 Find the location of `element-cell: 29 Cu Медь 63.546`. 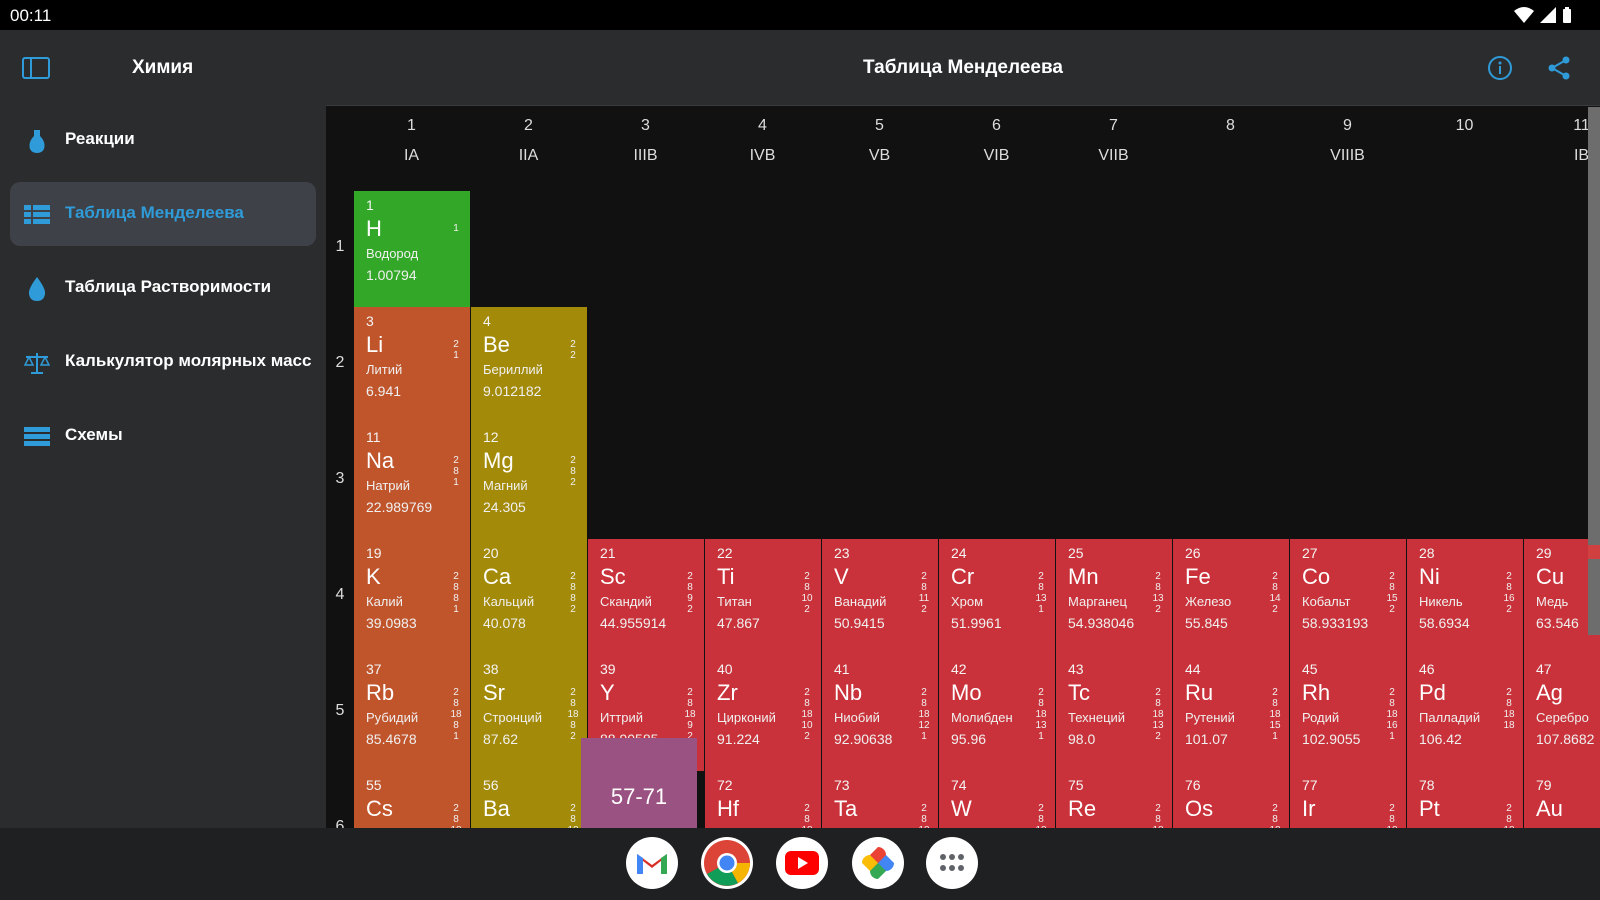

element-cell: 29 Cu Медь 63.546 is located at coordinates (1562, 597).